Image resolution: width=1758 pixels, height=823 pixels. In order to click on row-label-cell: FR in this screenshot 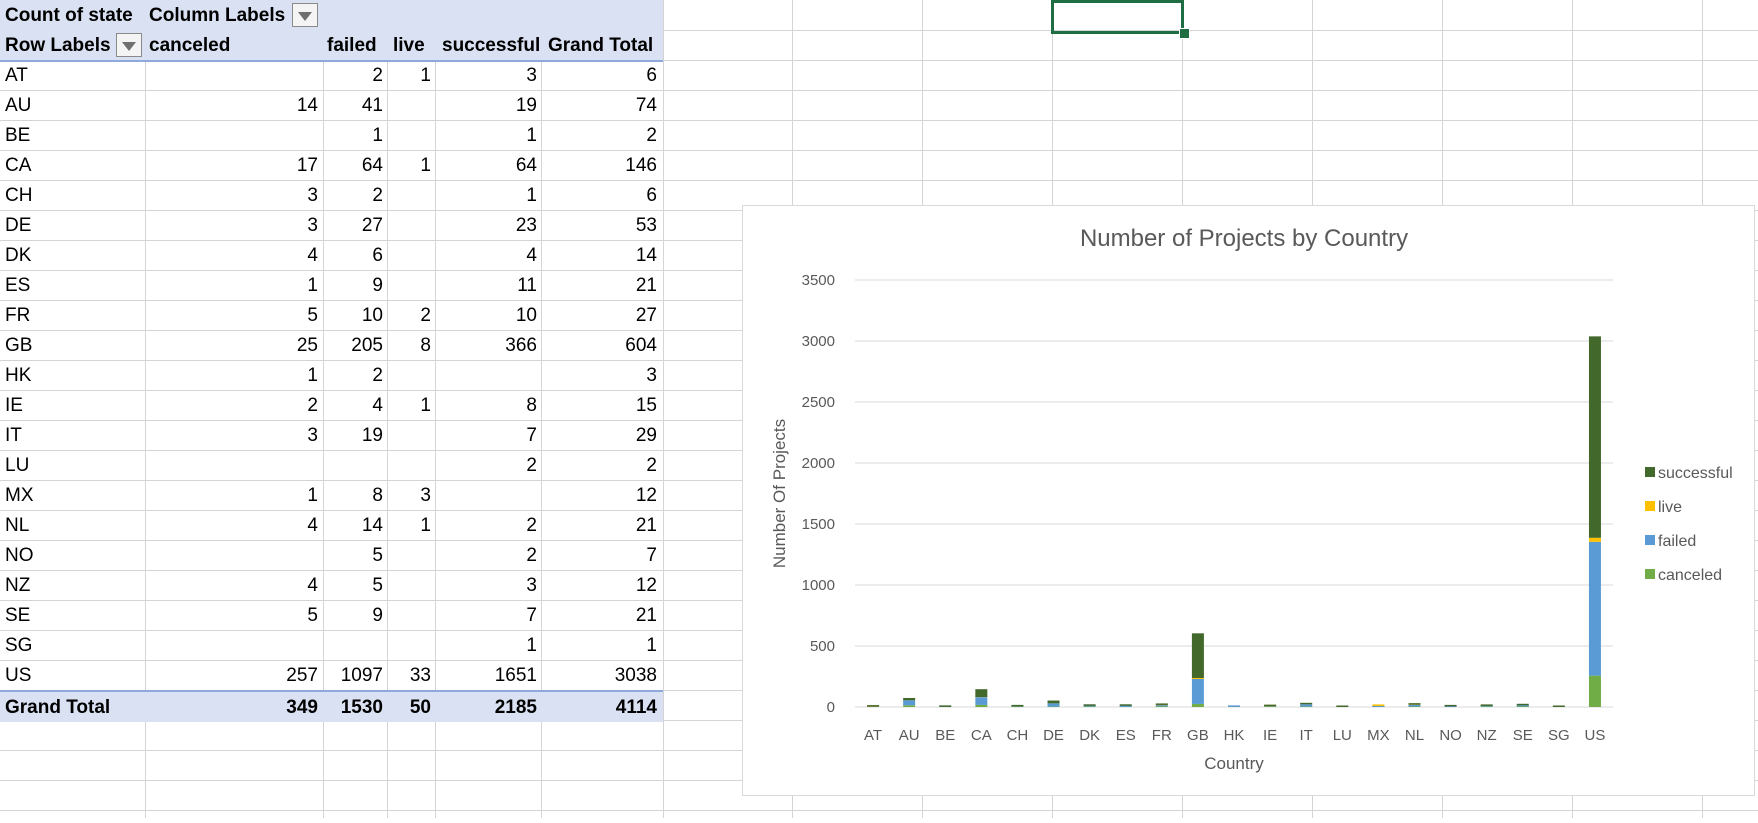, I will do `click(18, 315)`.